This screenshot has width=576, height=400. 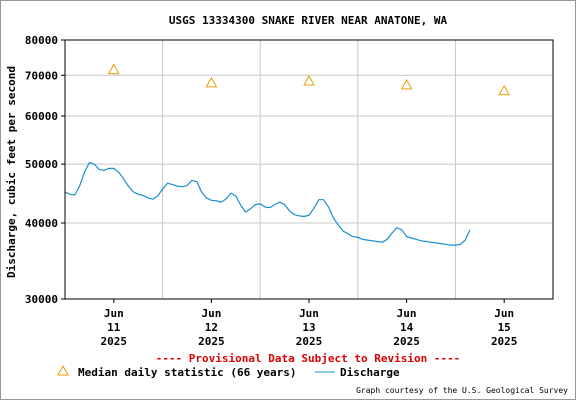 I want to click on marker-layer, so click(x=309, y=79).